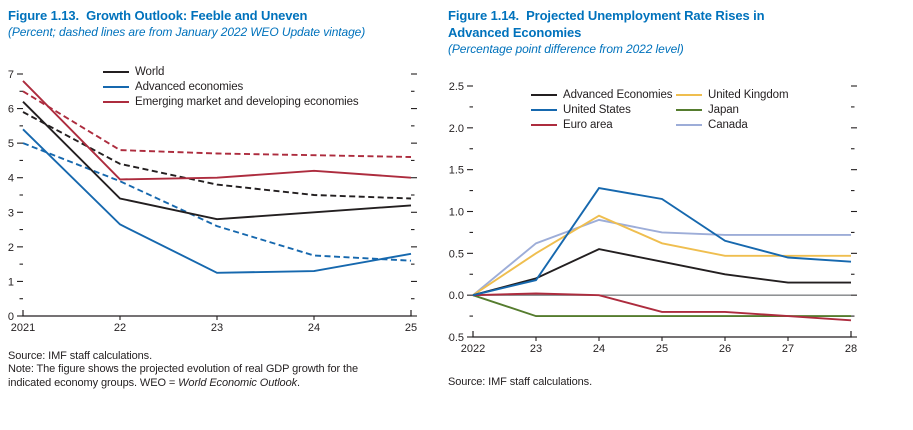 Image resolution: width=913 pixels, height=430 pixels. I want to click on legend-label: Canada, so click(728, 124).